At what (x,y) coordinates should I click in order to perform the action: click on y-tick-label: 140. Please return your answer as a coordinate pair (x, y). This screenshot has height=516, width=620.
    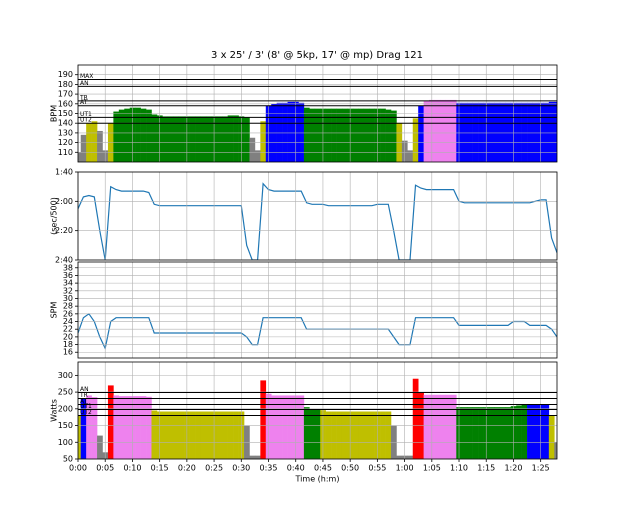
    Looking at the image, I should click on (65, 123).